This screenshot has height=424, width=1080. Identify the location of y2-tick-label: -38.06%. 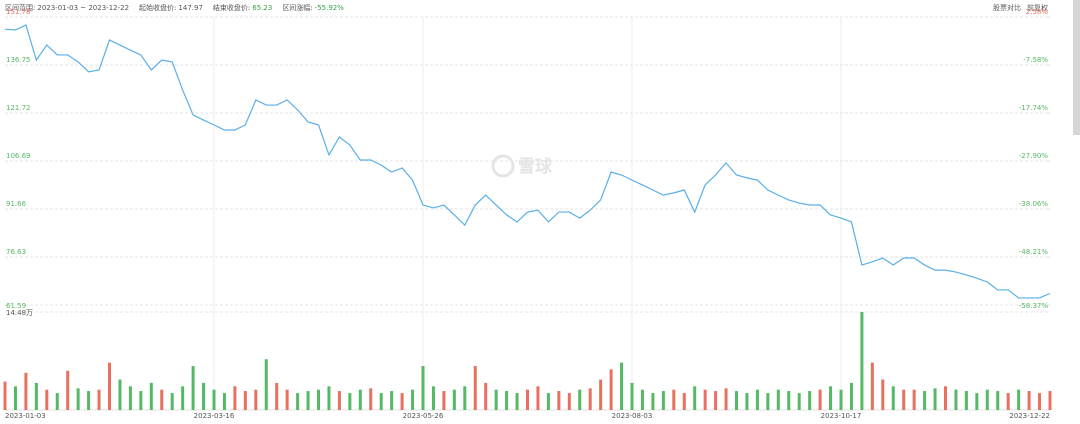
(1034, 204).